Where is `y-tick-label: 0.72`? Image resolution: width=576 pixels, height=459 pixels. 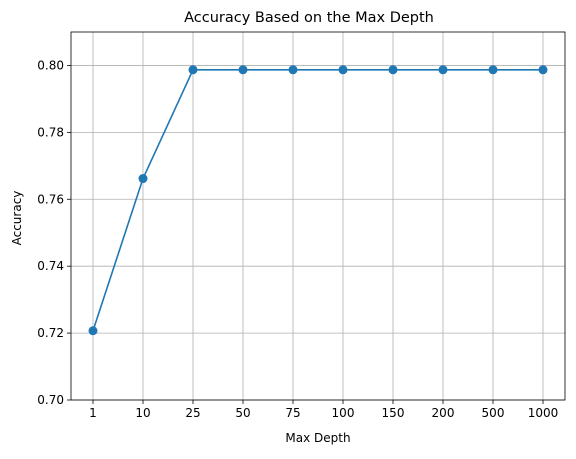 y-tick-label: 0.72 is located at coordinates (50, 333).